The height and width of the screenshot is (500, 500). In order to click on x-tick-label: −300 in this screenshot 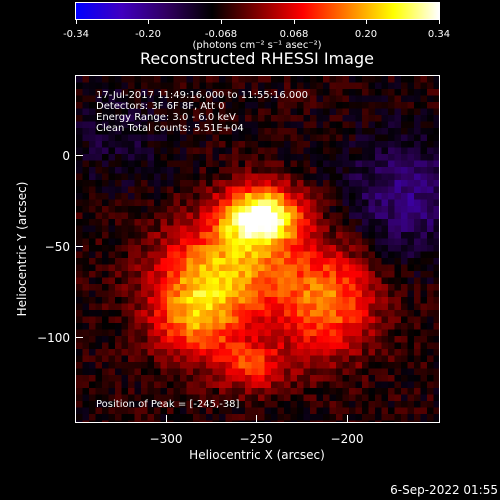, I will do `click(166, 439)`.